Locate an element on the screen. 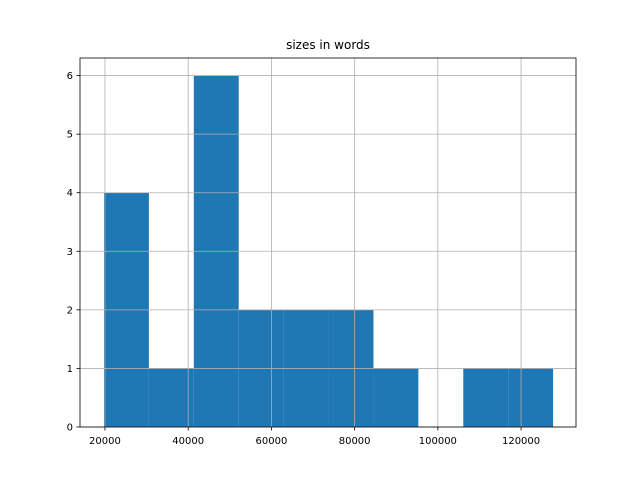  x-tick-label: 40000 is located at coordinates (188, 441).